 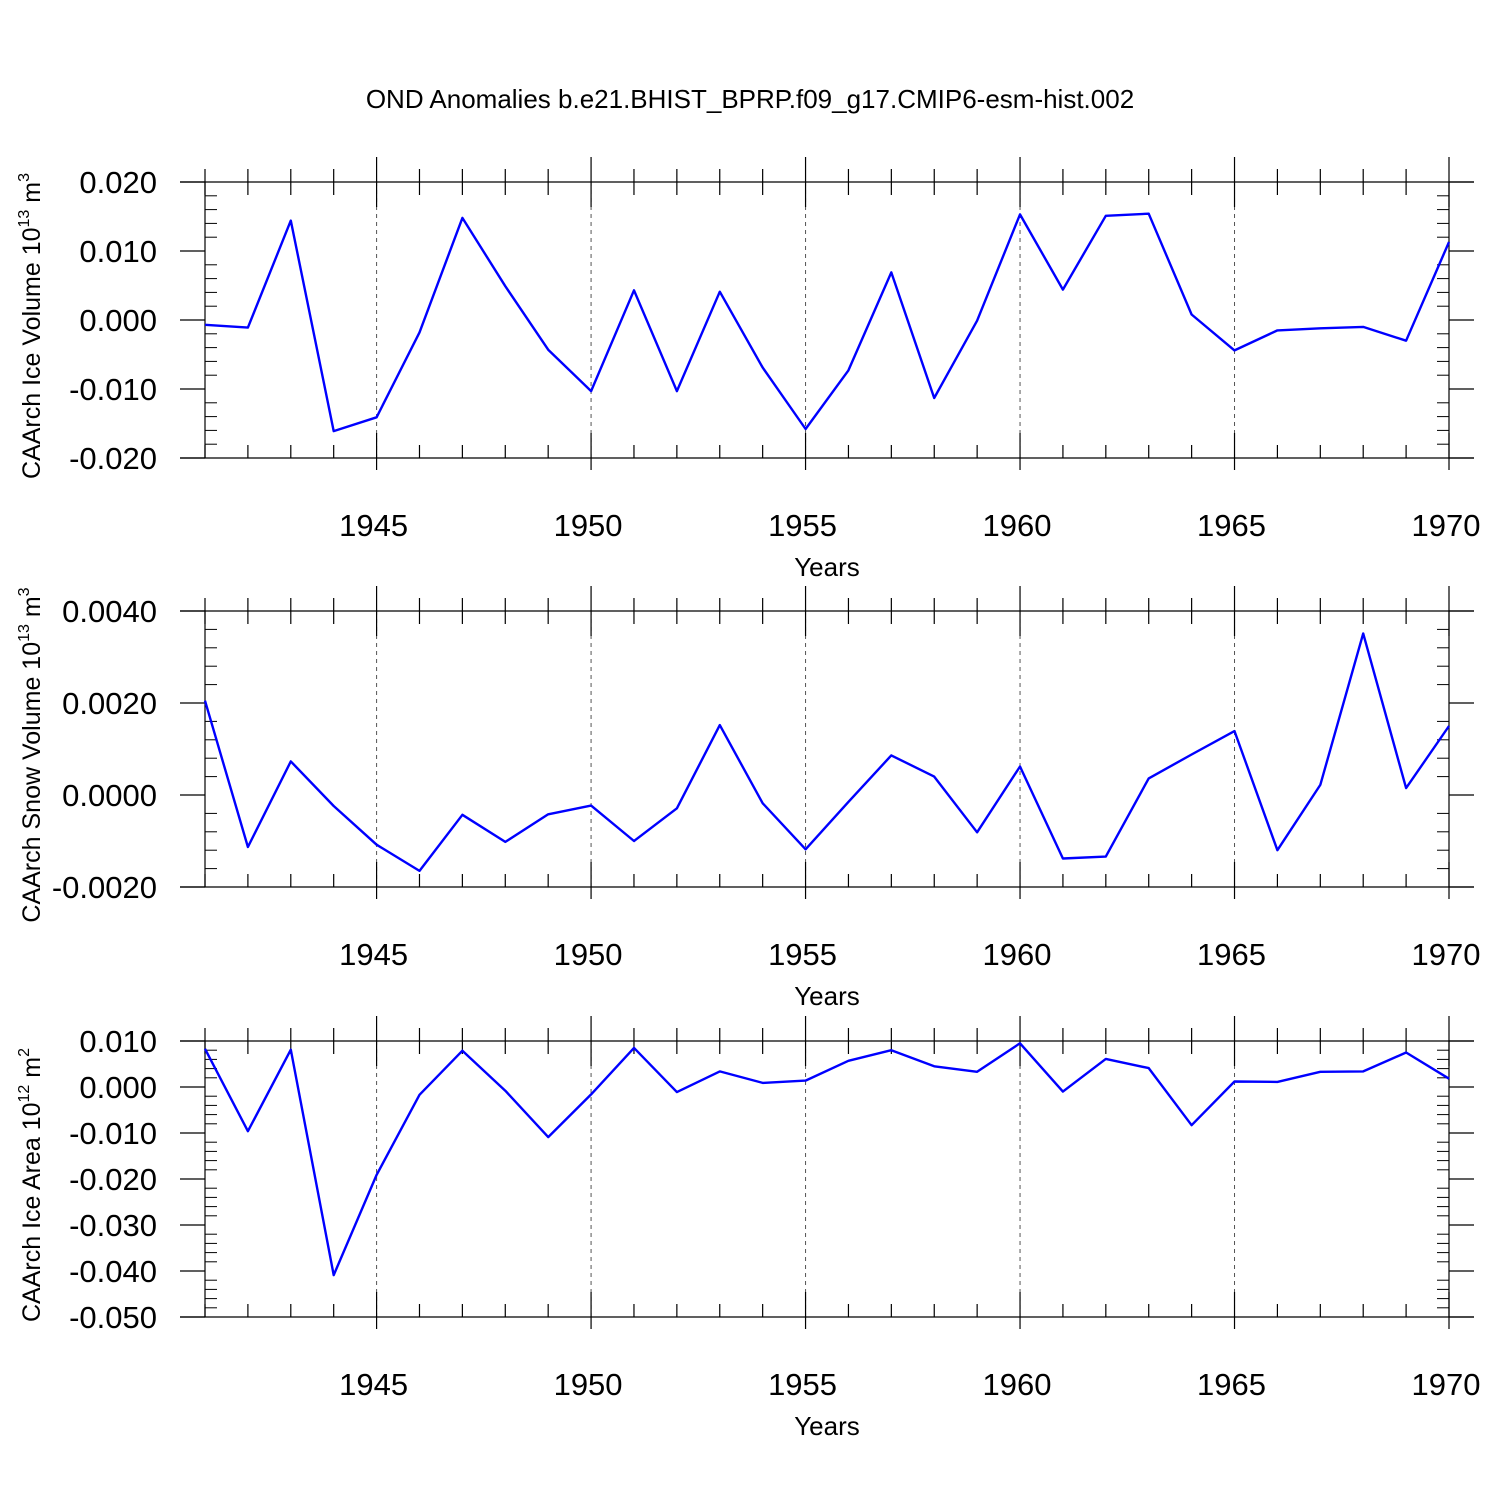 What do you see at coordinates (118, 182) in the screenshot?
I see `y-tick-label: 0.020` at bounding box center [118, 182].